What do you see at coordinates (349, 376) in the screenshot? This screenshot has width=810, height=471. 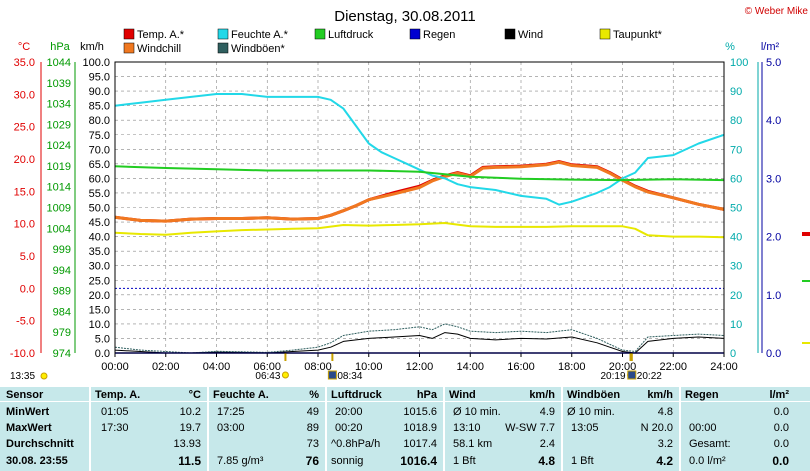 I see `moonrise-label: 08:34` at bounding box center [349, 376].